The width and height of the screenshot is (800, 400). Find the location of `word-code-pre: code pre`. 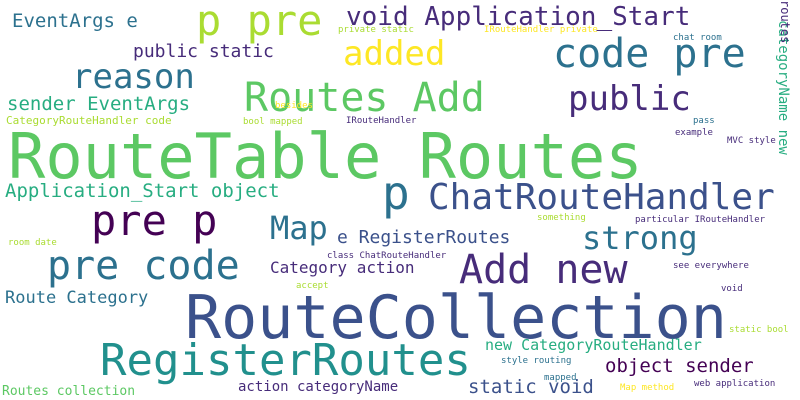

word-code-pre: code pre is located at coordinates (649, 54).